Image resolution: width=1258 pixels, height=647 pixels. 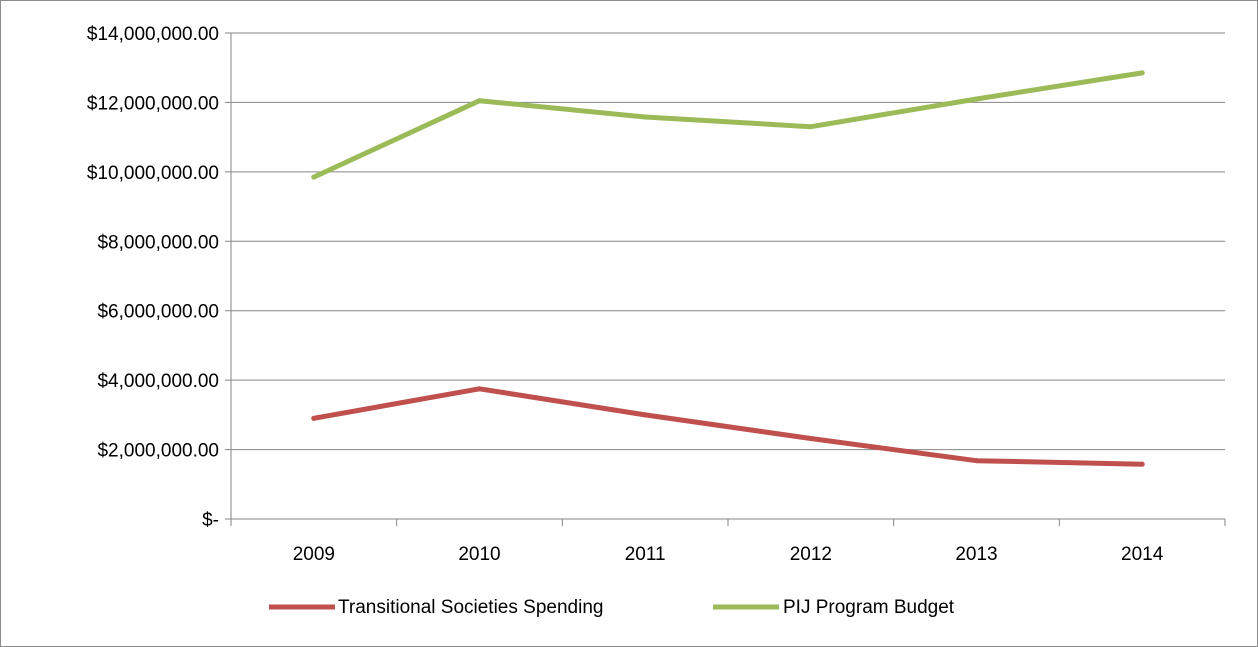 I want to click on y-tick-label-5: $10,000,000.00, so click(x=153, y=173).